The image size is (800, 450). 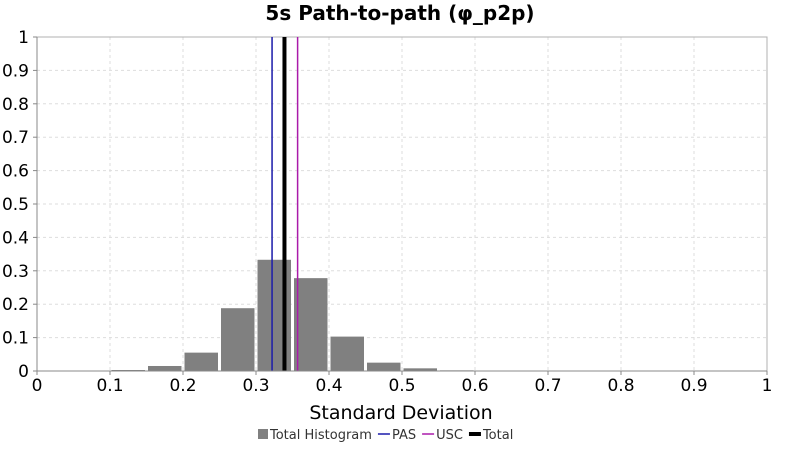 What do you see at coordinates (23, 38) in the screenshot?
I see `y-tick-label: 1` at bounding box center [23, 38].